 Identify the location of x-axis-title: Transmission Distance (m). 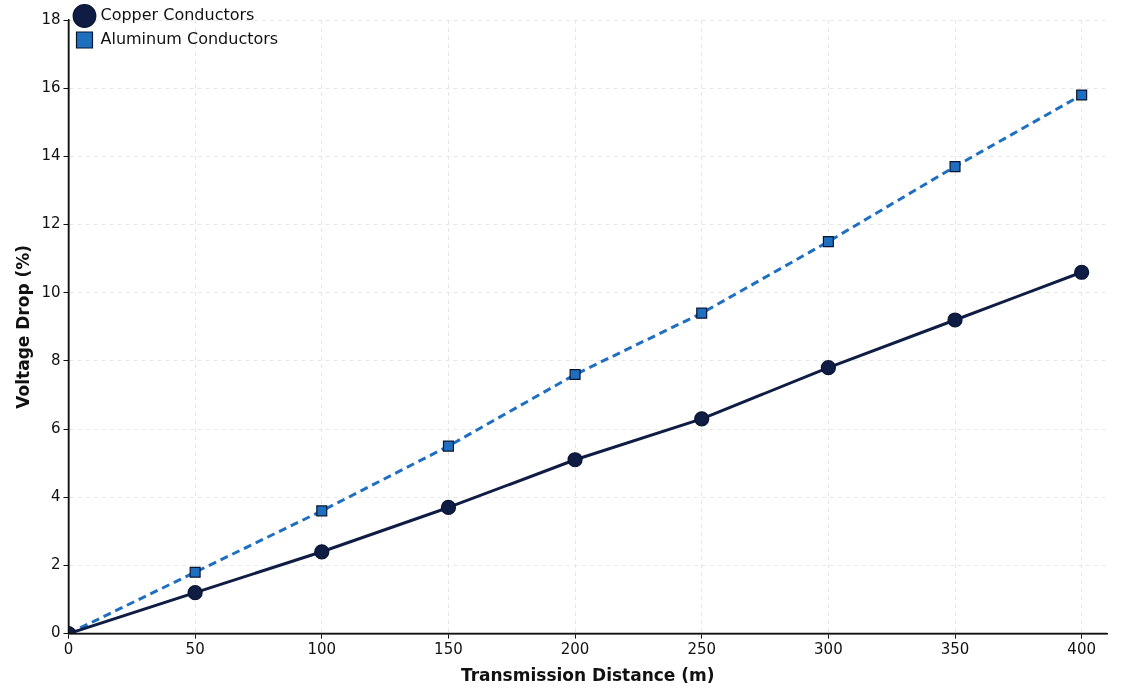
(587, 675).